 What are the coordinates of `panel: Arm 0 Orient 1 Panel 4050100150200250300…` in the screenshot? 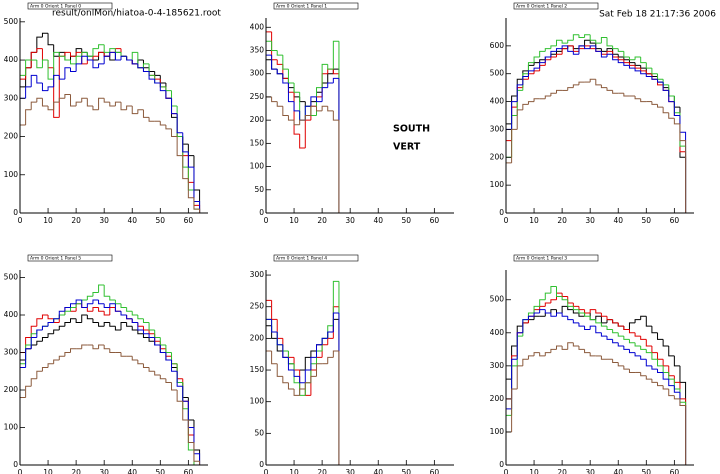 It's located at (352, 364).